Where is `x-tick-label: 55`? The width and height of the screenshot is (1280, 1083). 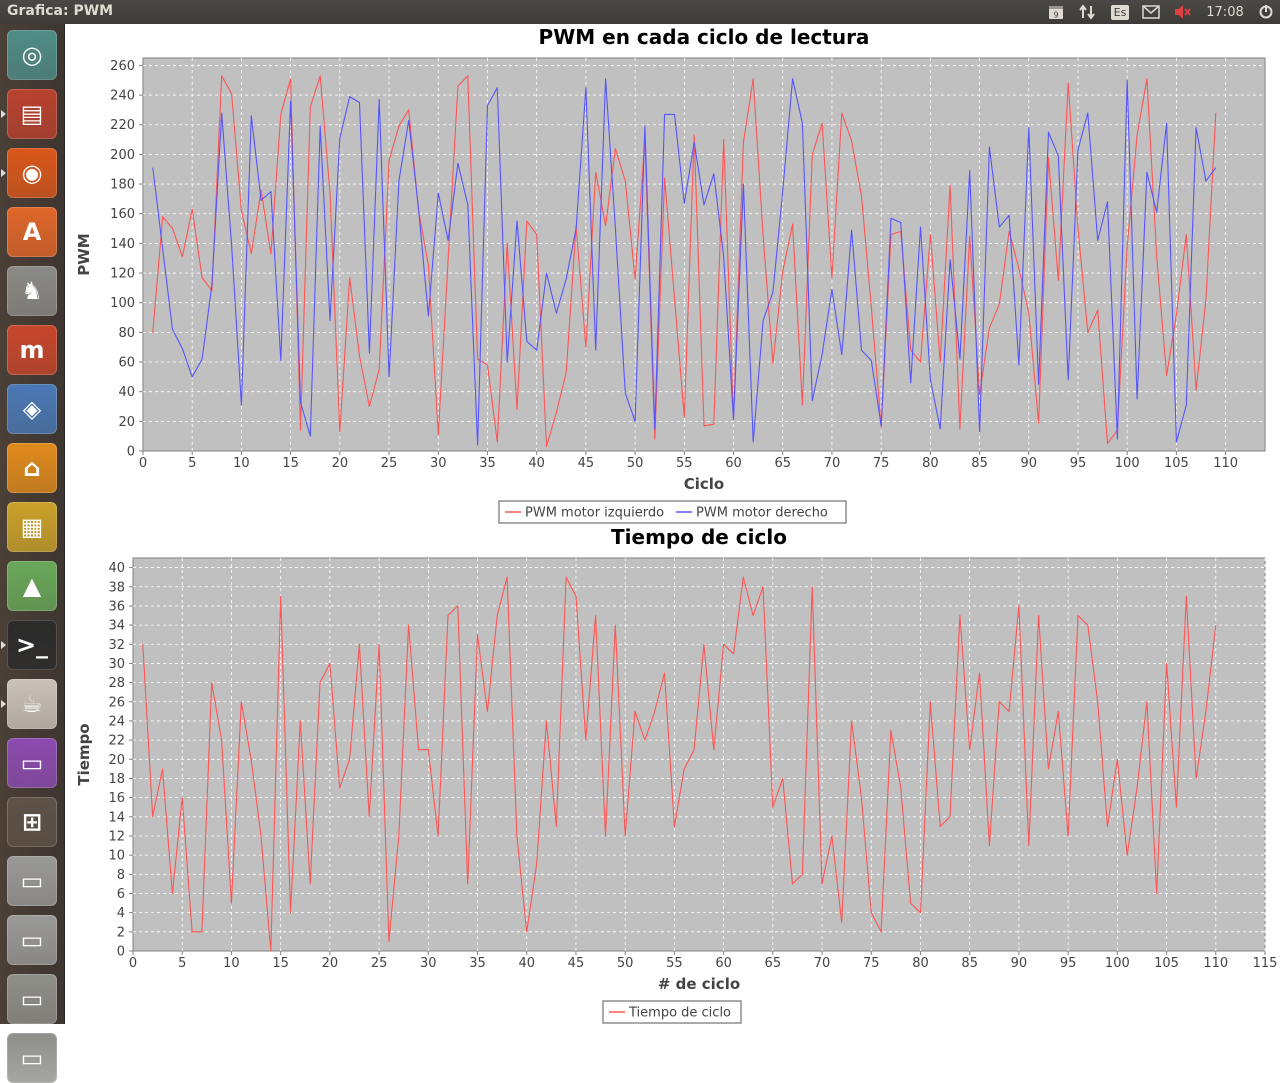
x-tick-label: 55 is located at coordinates (684, 463).